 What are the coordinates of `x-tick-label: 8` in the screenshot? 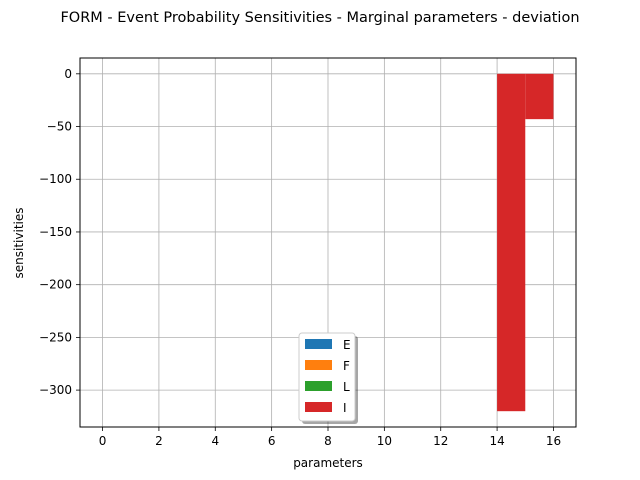 It's located at (328, 441).